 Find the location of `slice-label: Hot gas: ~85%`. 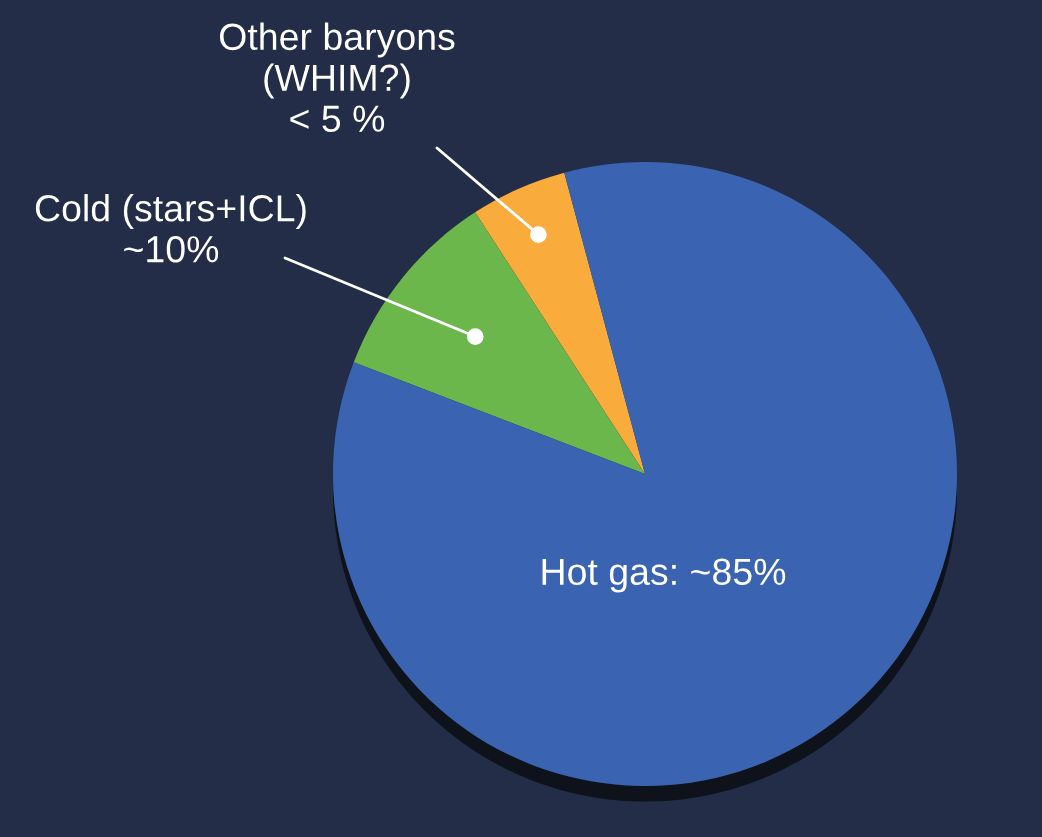

slice-label: Hot gas: ~85% is located at coordinates (664, 575).